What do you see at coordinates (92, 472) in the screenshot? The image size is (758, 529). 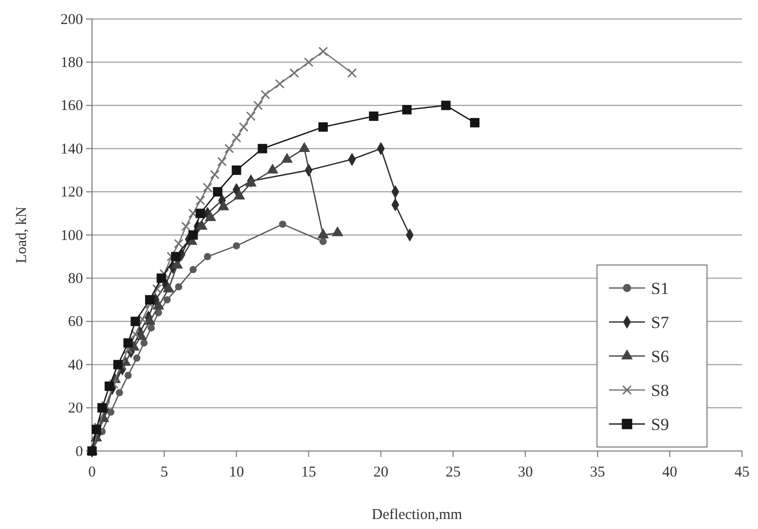 I see `x-tick-label: 0` at bounding box center [92, 472].